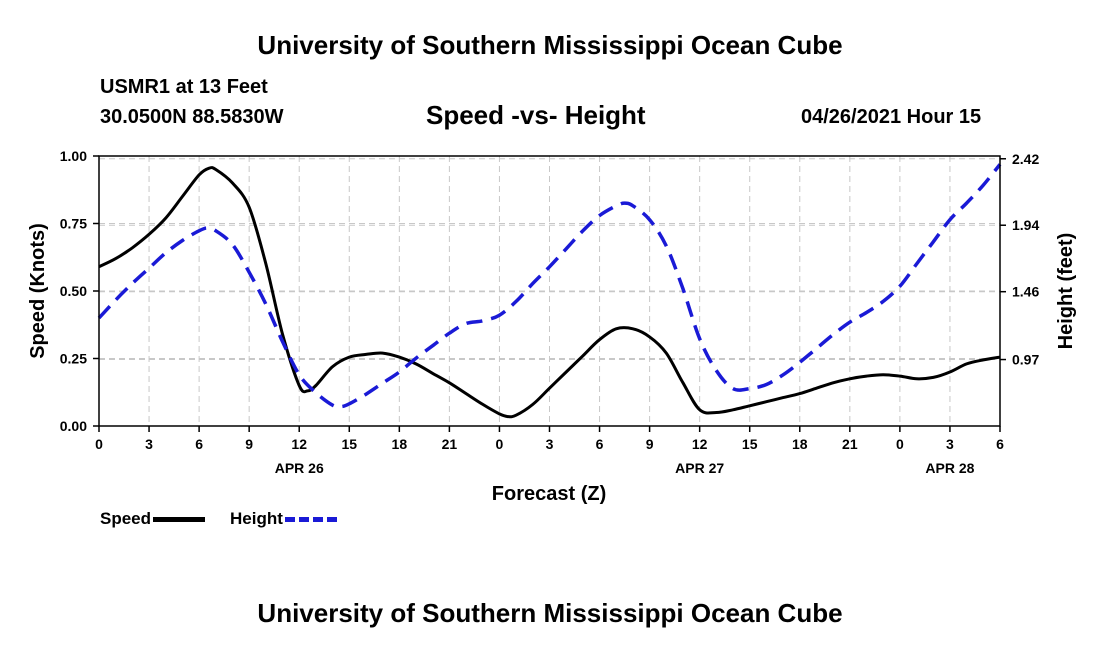 This screenshot has width=1100, height=650. What do you see at coordinates (536, 115) in the screenshot?
I see `chart-title: Speed -vs- Height` at bounding box center [536, 115].